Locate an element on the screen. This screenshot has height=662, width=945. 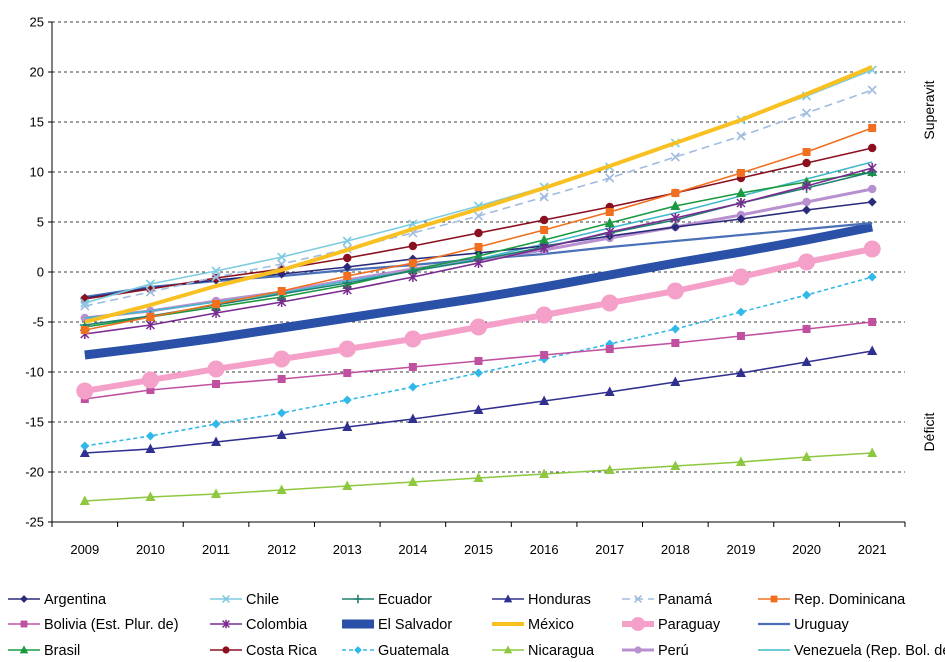
y-tick-label: -15 is located at coordinates (34, 422).